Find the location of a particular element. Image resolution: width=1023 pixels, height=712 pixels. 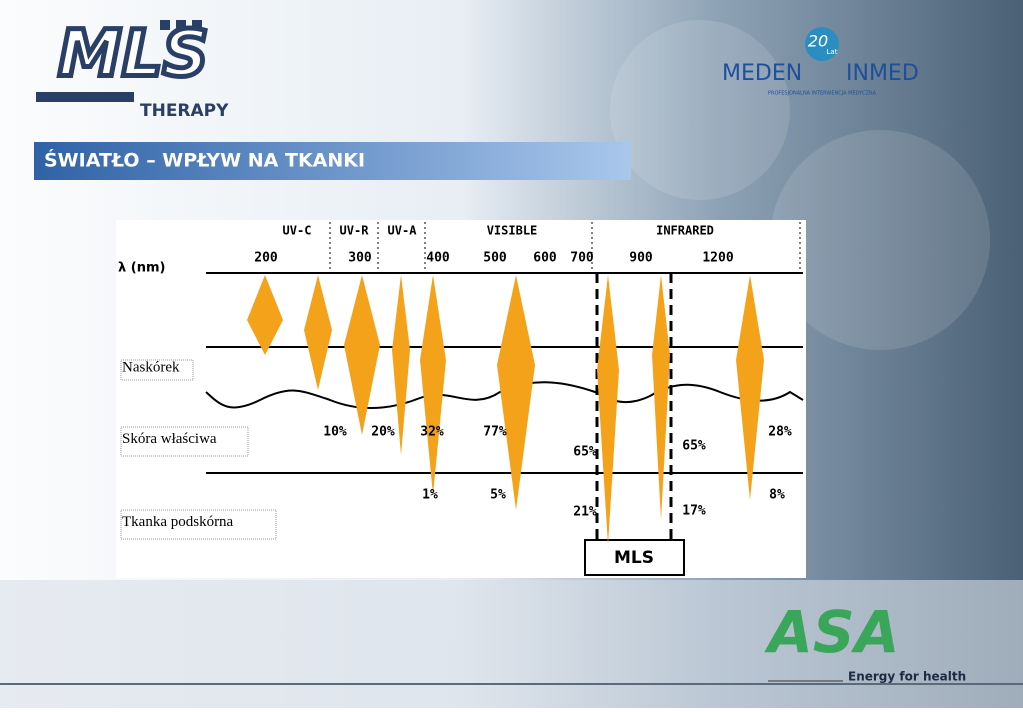

percent-label: 8% is located at coordinates (777, 495).